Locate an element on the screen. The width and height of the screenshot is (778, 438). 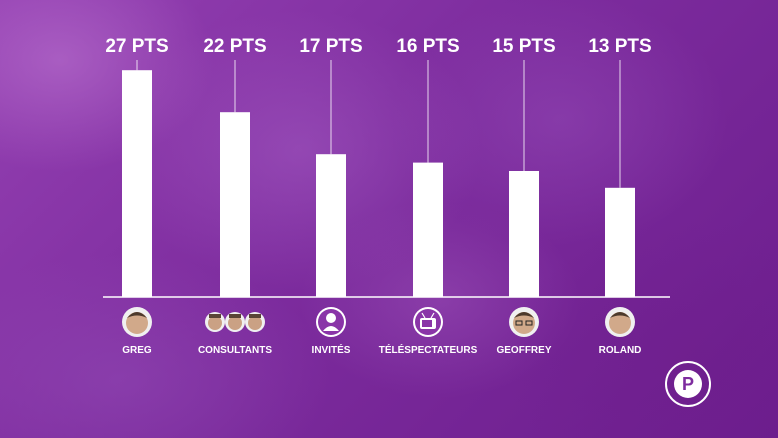
category-label-greg: GREG is located at coordinates (137, 350).